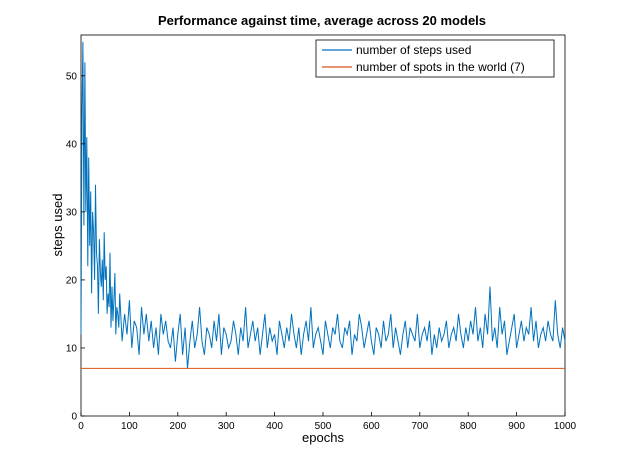  Describe the element at coordinates (371, 426) in the screenshot. I see `x-tick-label: 600` at that location.